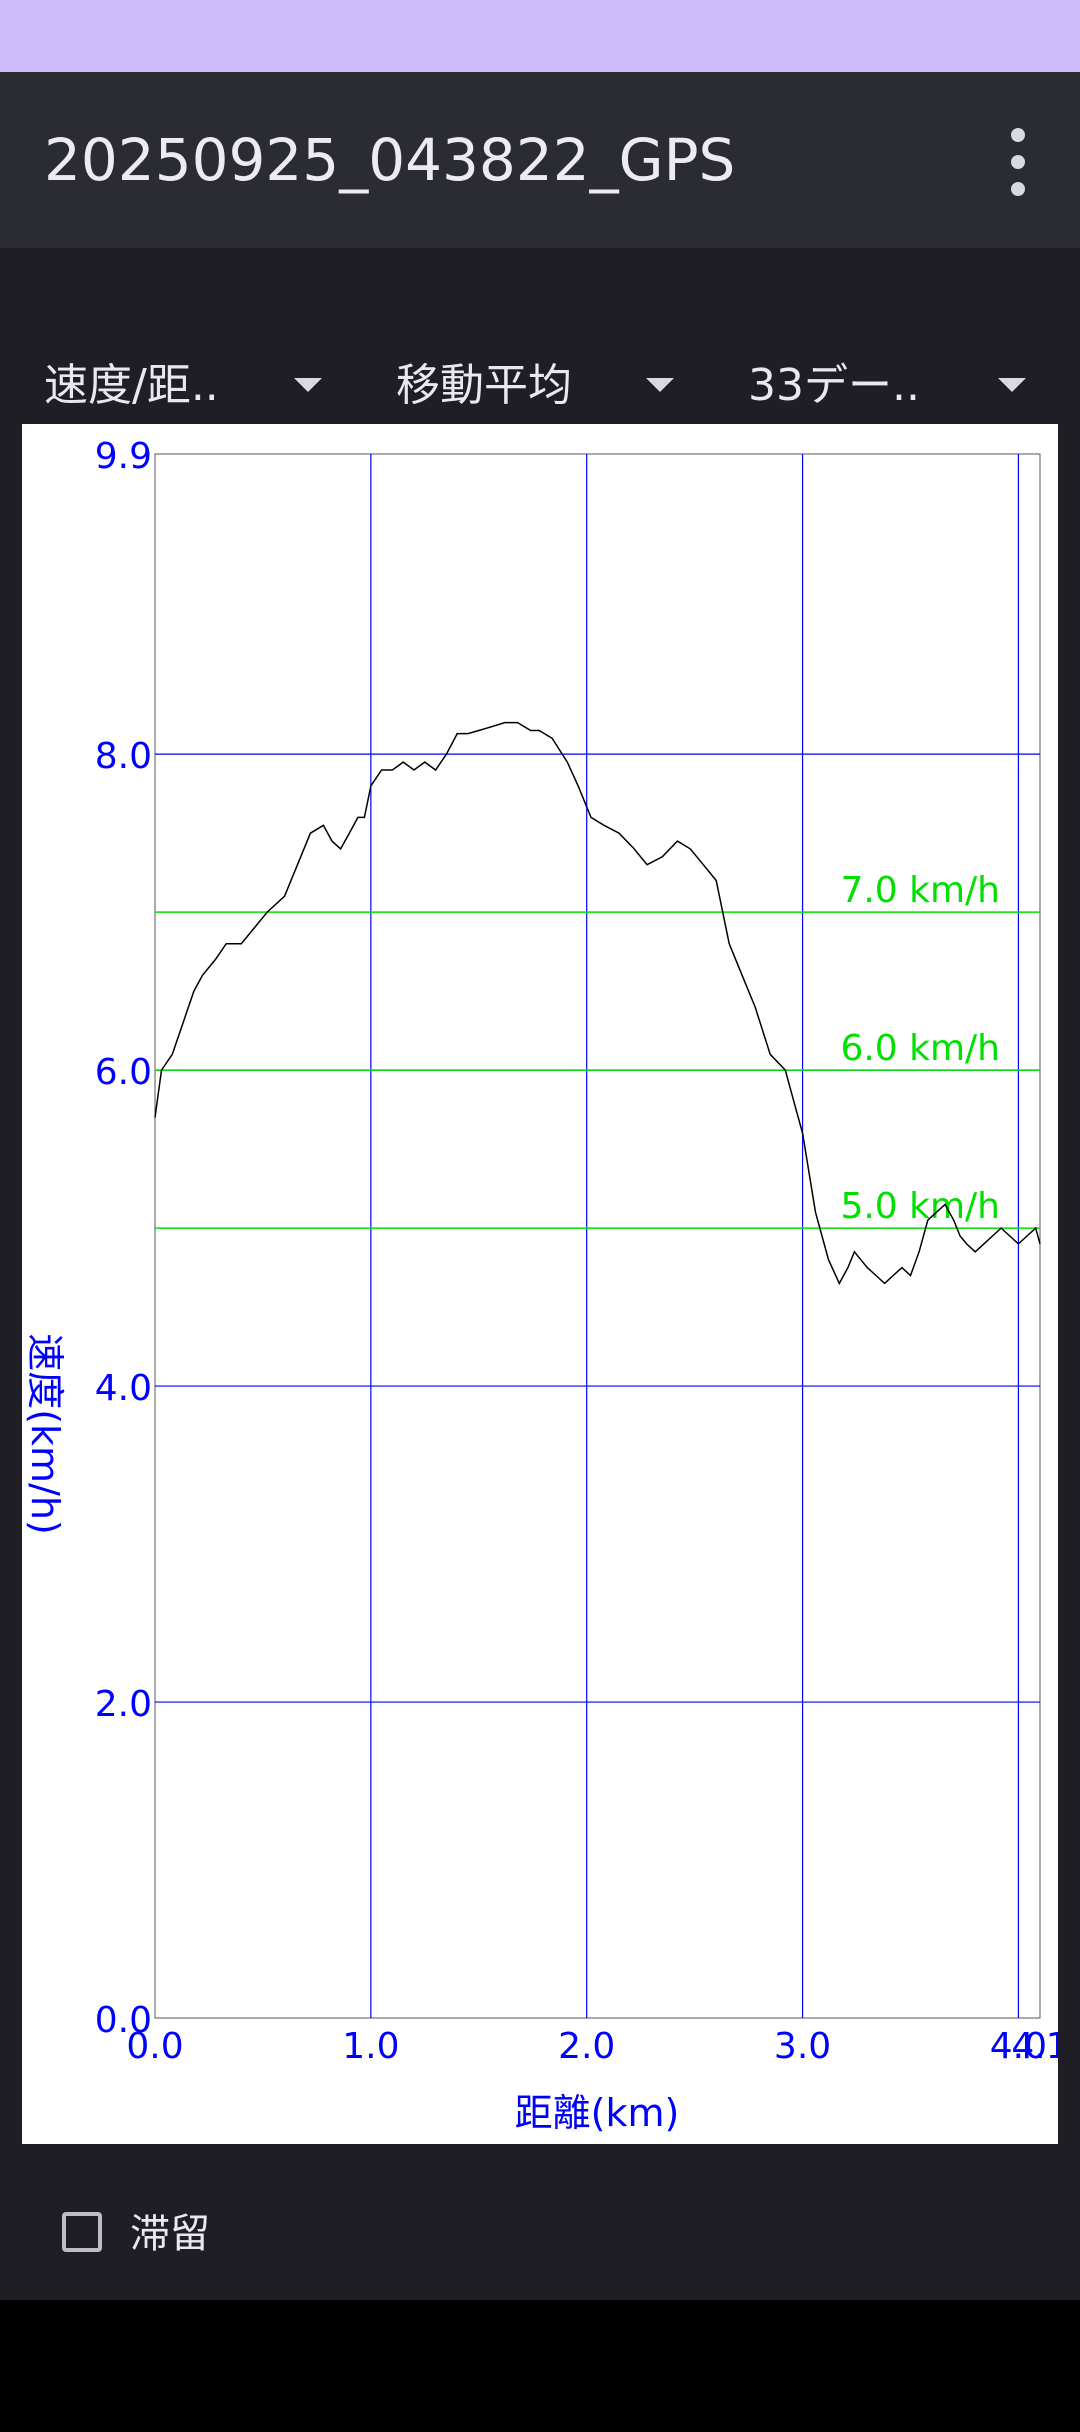 The width and height of the screenshot is (1080, 2432). I want to click on data-count-spinner: 33デー.., so click(913, 388).